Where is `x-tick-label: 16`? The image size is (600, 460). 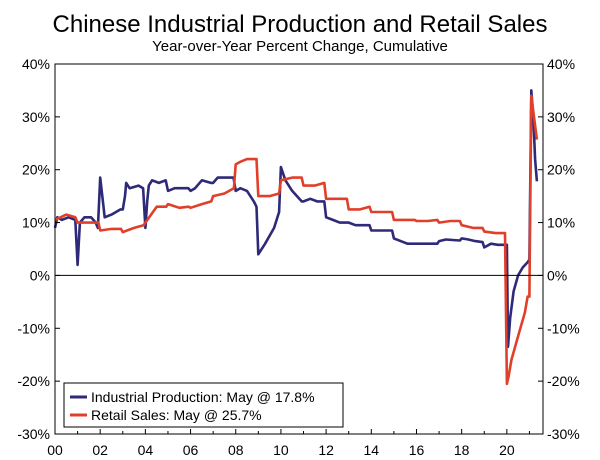 x-tick-label: 16 is located at coordinates (417, 450).